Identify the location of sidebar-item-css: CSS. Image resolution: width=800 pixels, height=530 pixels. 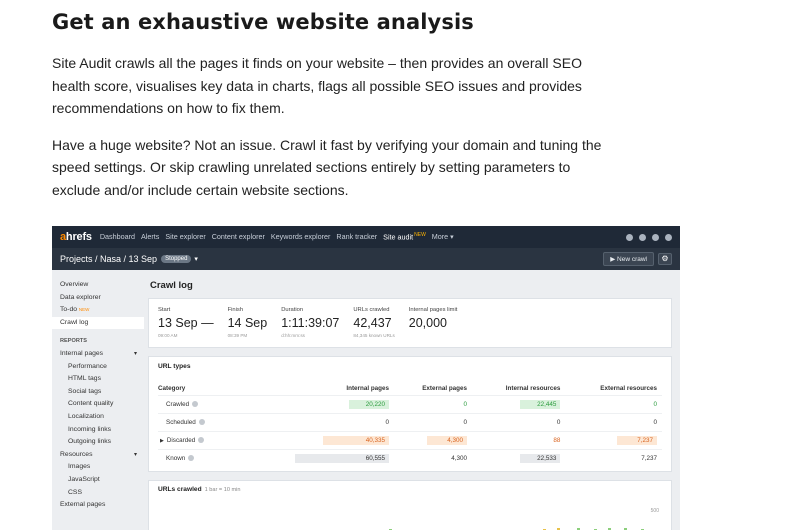
(75, 492).